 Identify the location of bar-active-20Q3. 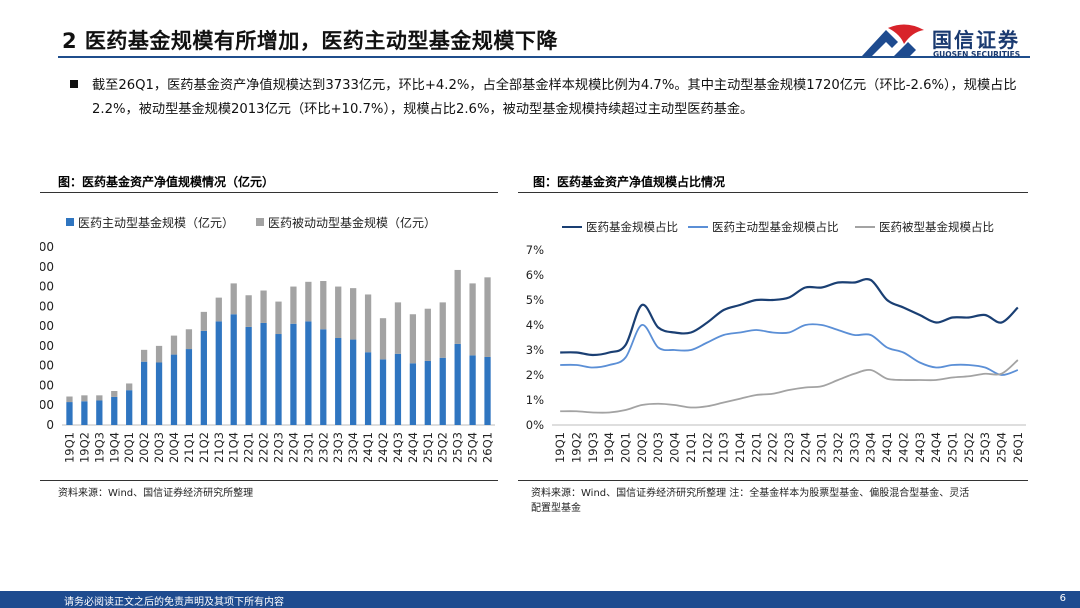
(159, 393).